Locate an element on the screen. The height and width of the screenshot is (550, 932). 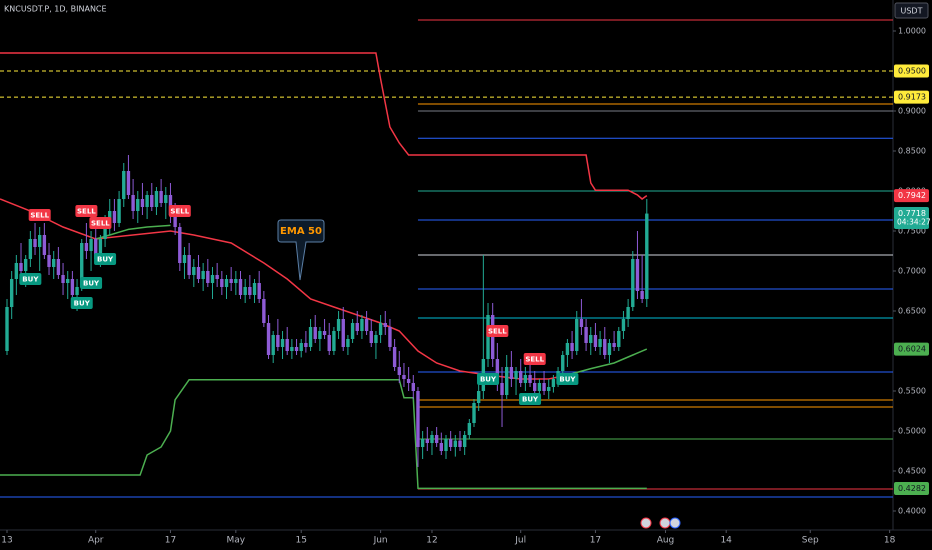
y-tick-label: 0.4500 is located at coordinates (912, 471).